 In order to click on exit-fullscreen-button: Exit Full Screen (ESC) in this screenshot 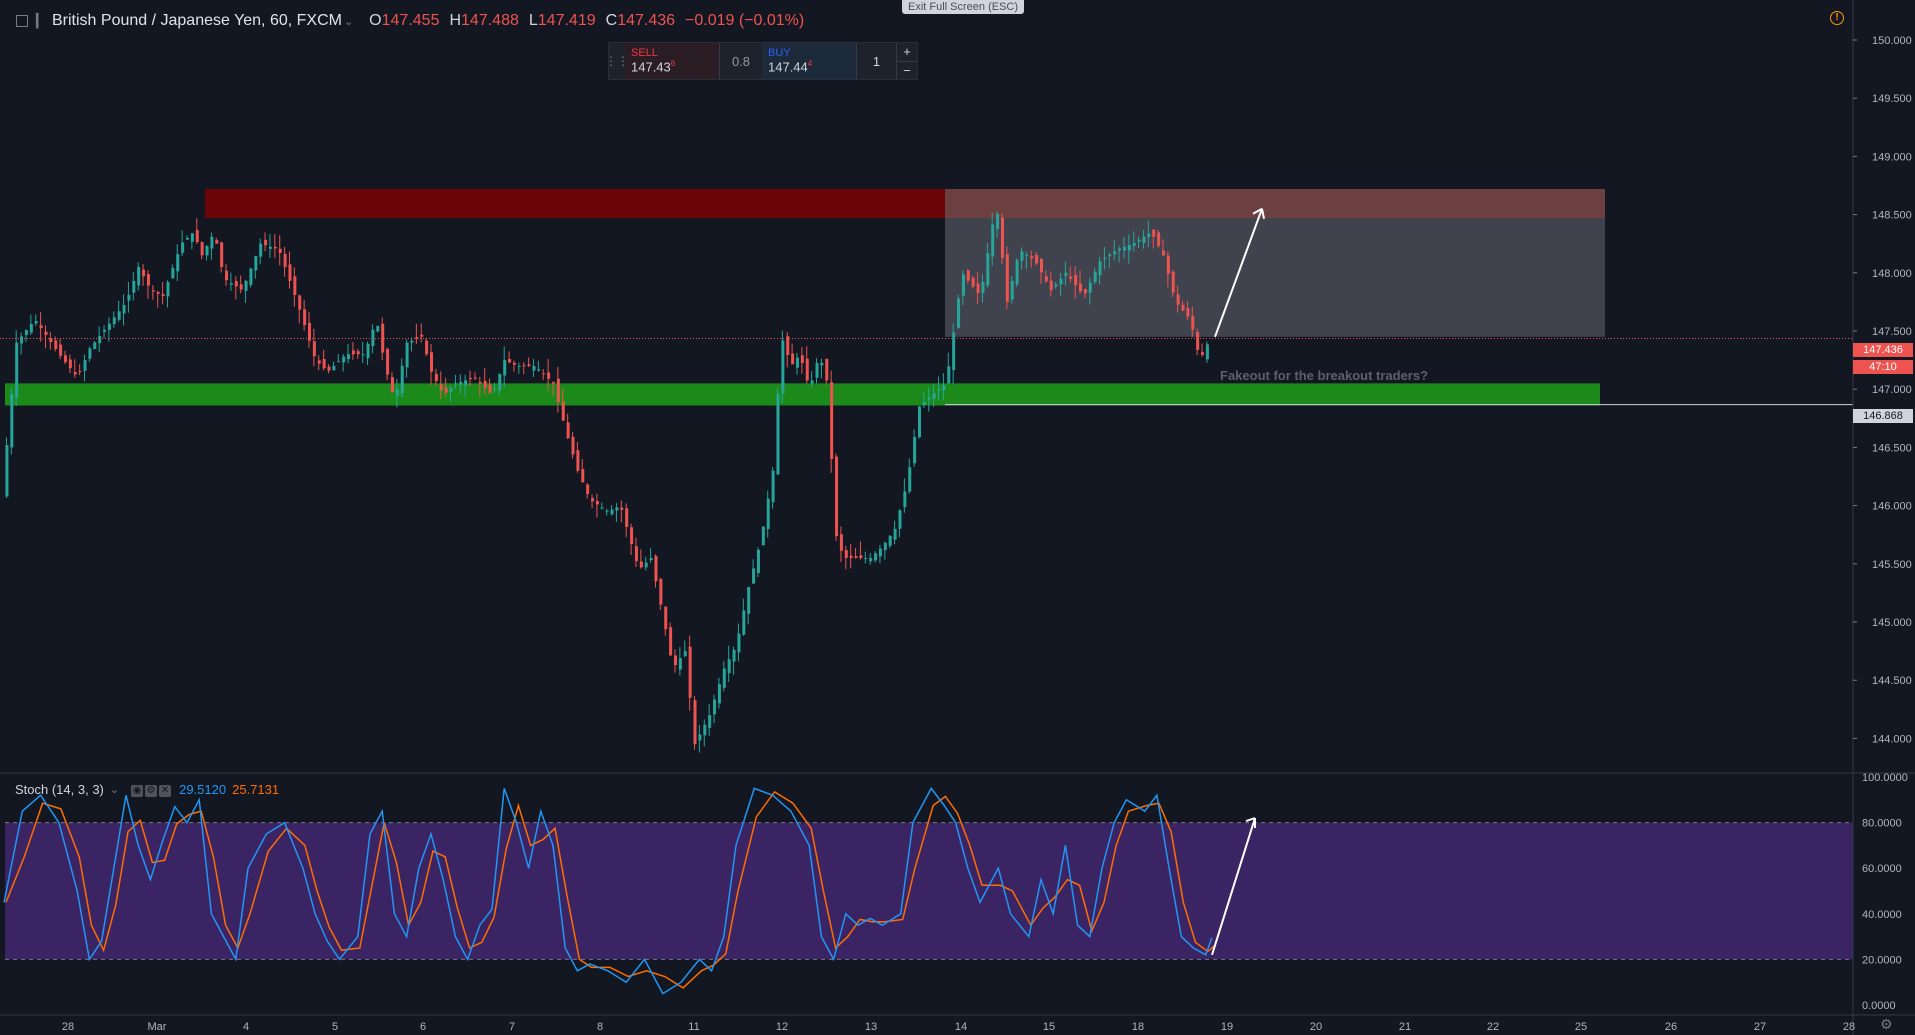, I will do `click(963, 7)`.